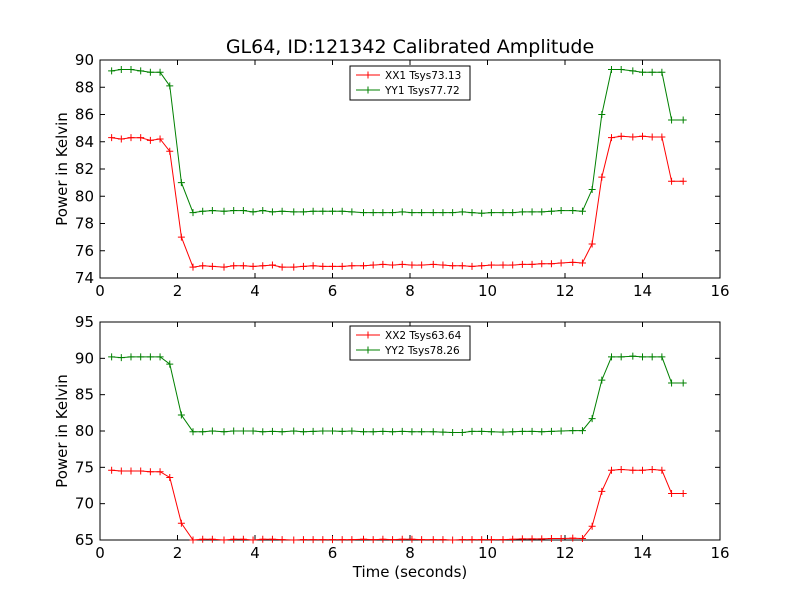 The width and height of the screenshot is (800, 600). Describe the element at coordinates (410, 343) in the screenshot. I see `legend: XX2 Tsys63.64 YY2 Tsys78.26` at that location.